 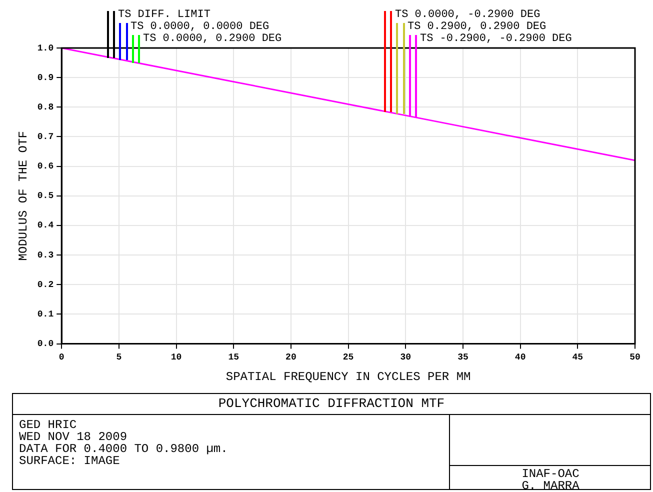 What do you see at coordinates (234, 357) in the screenshot?
I see `x-tick-label: 15` at bounding box center [234, 357].